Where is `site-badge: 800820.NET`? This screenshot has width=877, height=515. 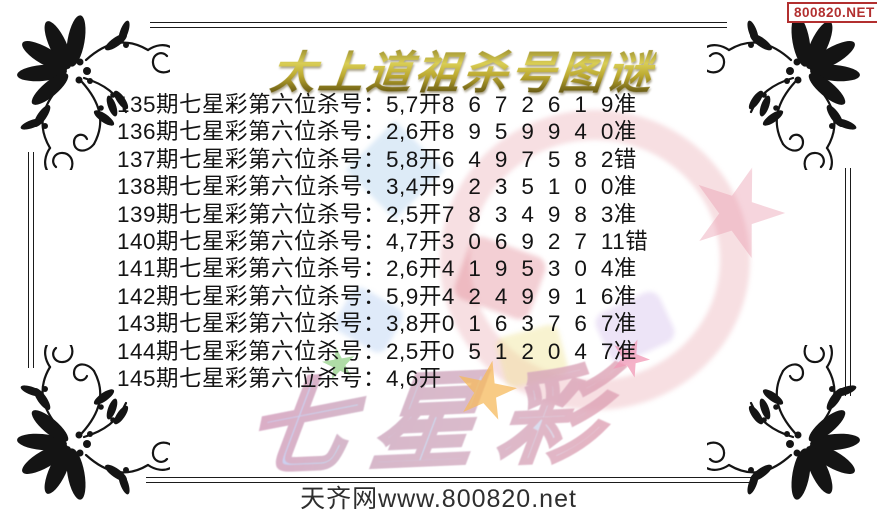 site-badge: 800820.NET is located at coordinates (832, 12).